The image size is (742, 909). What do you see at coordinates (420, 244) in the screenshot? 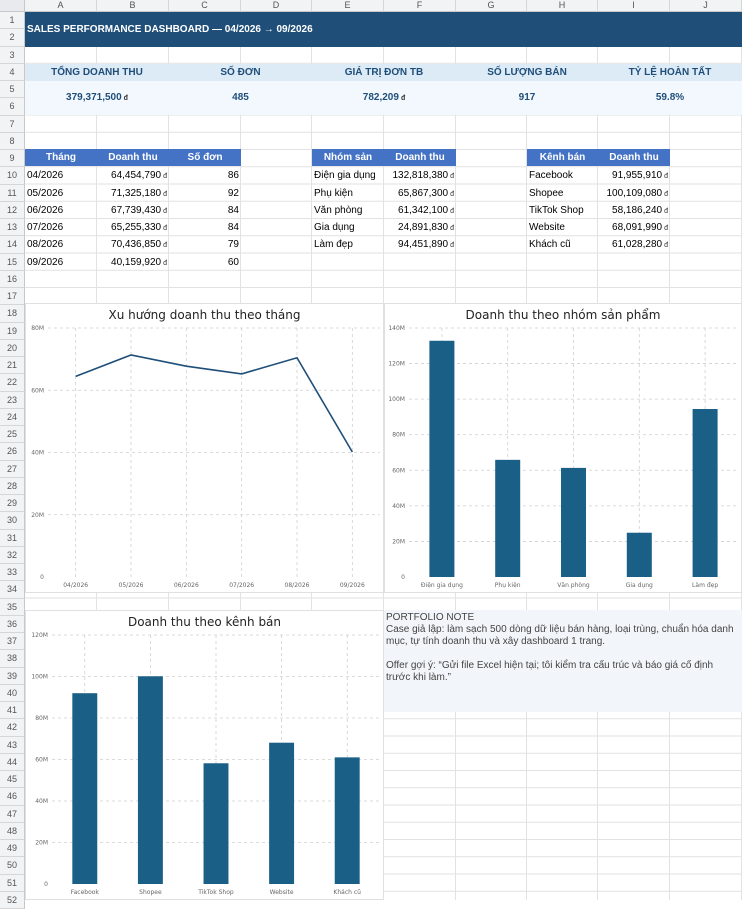
I see `table-cell: 94,451,890 đ` at bounding box center [420, 244].